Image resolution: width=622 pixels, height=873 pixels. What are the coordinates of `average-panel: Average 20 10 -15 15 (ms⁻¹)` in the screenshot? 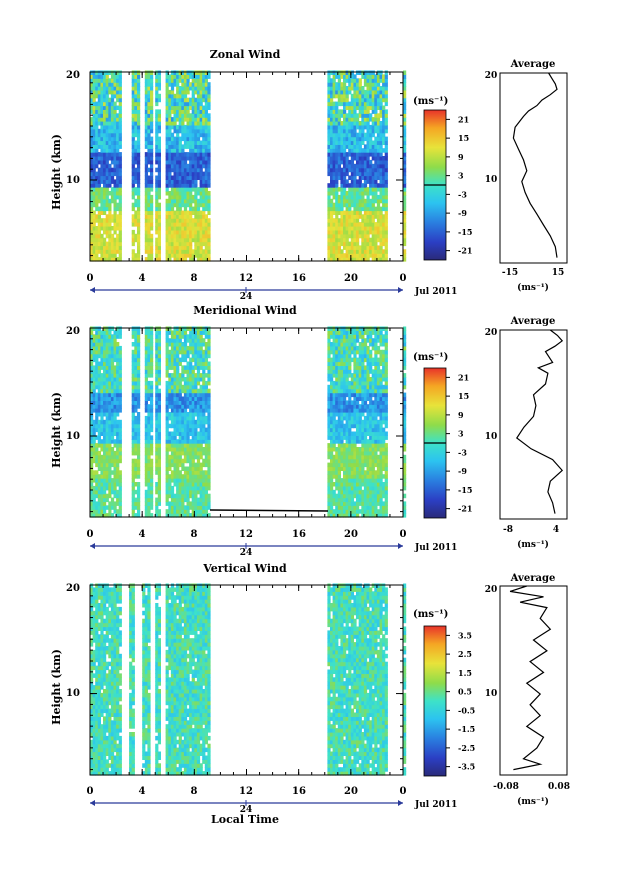 It's located at (526, 176).